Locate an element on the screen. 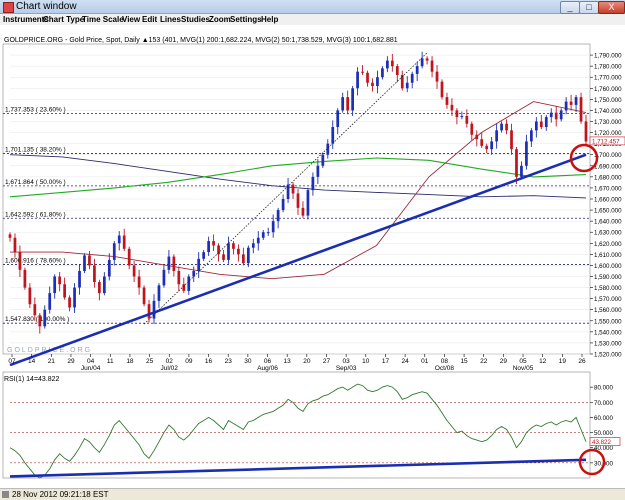 This screenshot has height=500, width=625. x-axis-label: 27 is located at coordinates (327, 361).